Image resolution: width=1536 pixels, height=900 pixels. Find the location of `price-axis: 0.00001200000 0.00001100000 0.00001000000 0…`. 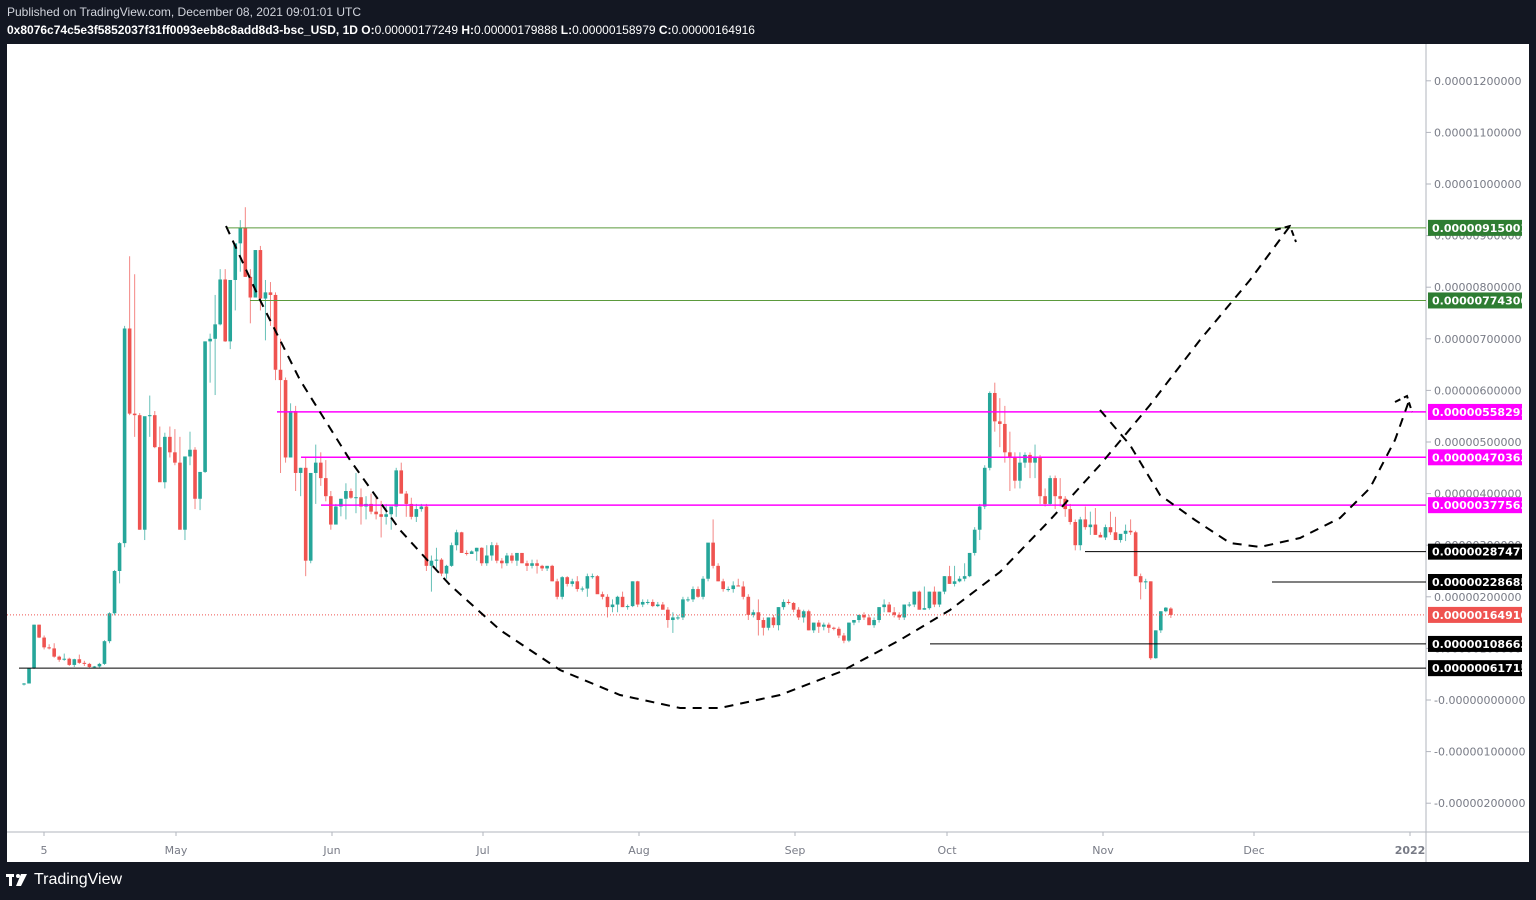

price-axis: 0.00001200000 0.00001100000 0.00001000000 0… is located at coordinates (1475, 442).